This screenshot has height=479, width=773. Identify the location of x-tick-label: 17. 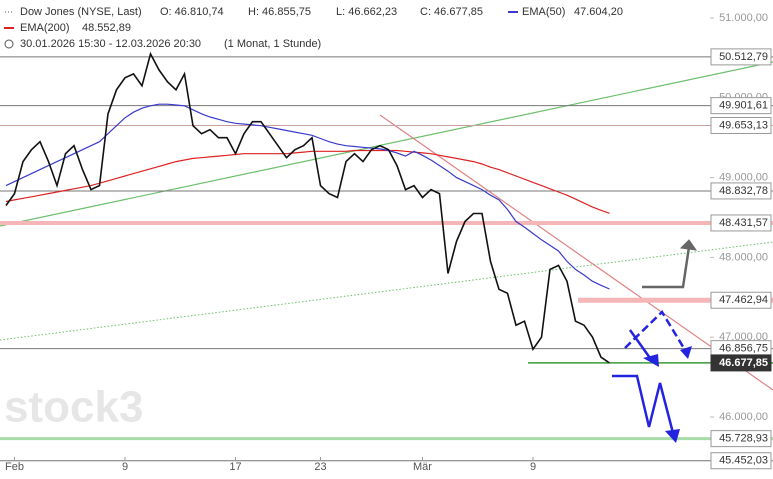
(235, 467).